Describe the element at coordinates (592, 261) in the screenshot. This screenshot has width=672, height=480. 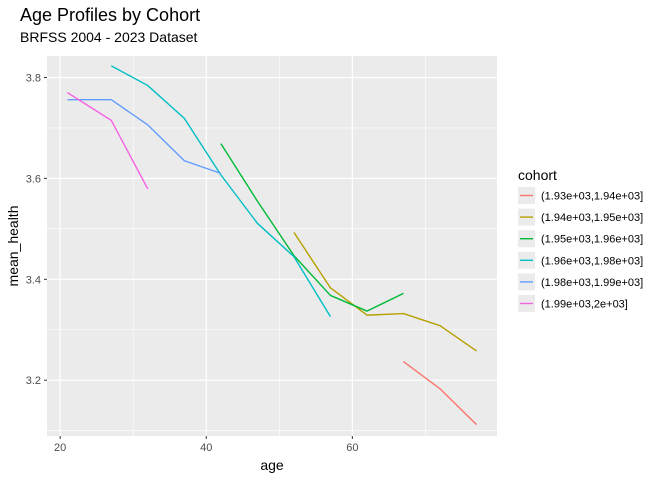
I see `legend-label-4: (1.96e+03,1.98e+03]` at that location.